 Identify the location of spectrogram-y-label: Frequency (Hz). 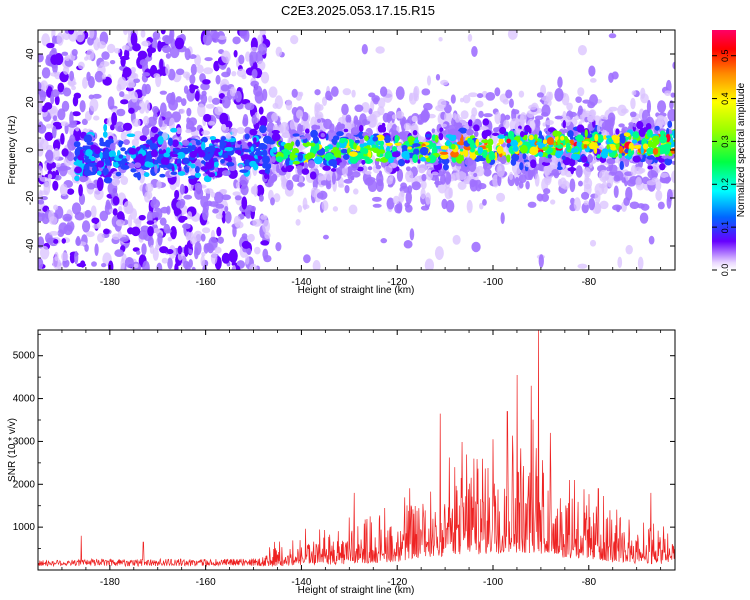
(12, 150).